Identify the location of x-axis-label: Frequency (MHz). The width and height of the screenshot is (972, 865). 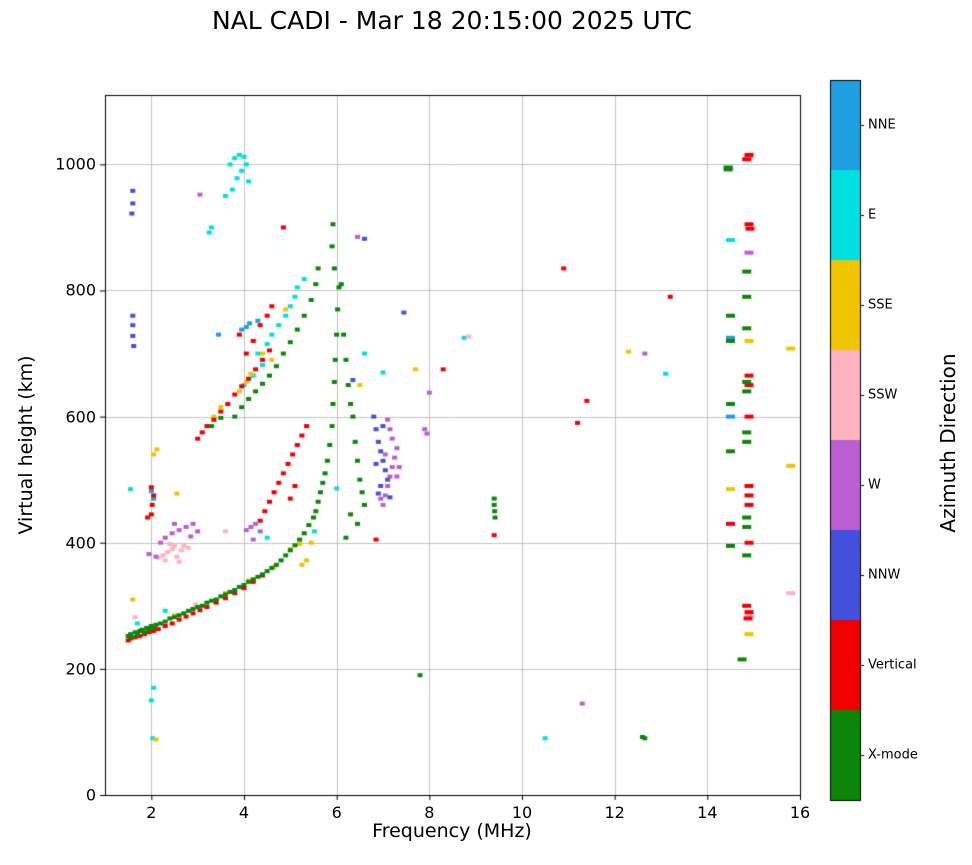
(452, 831).